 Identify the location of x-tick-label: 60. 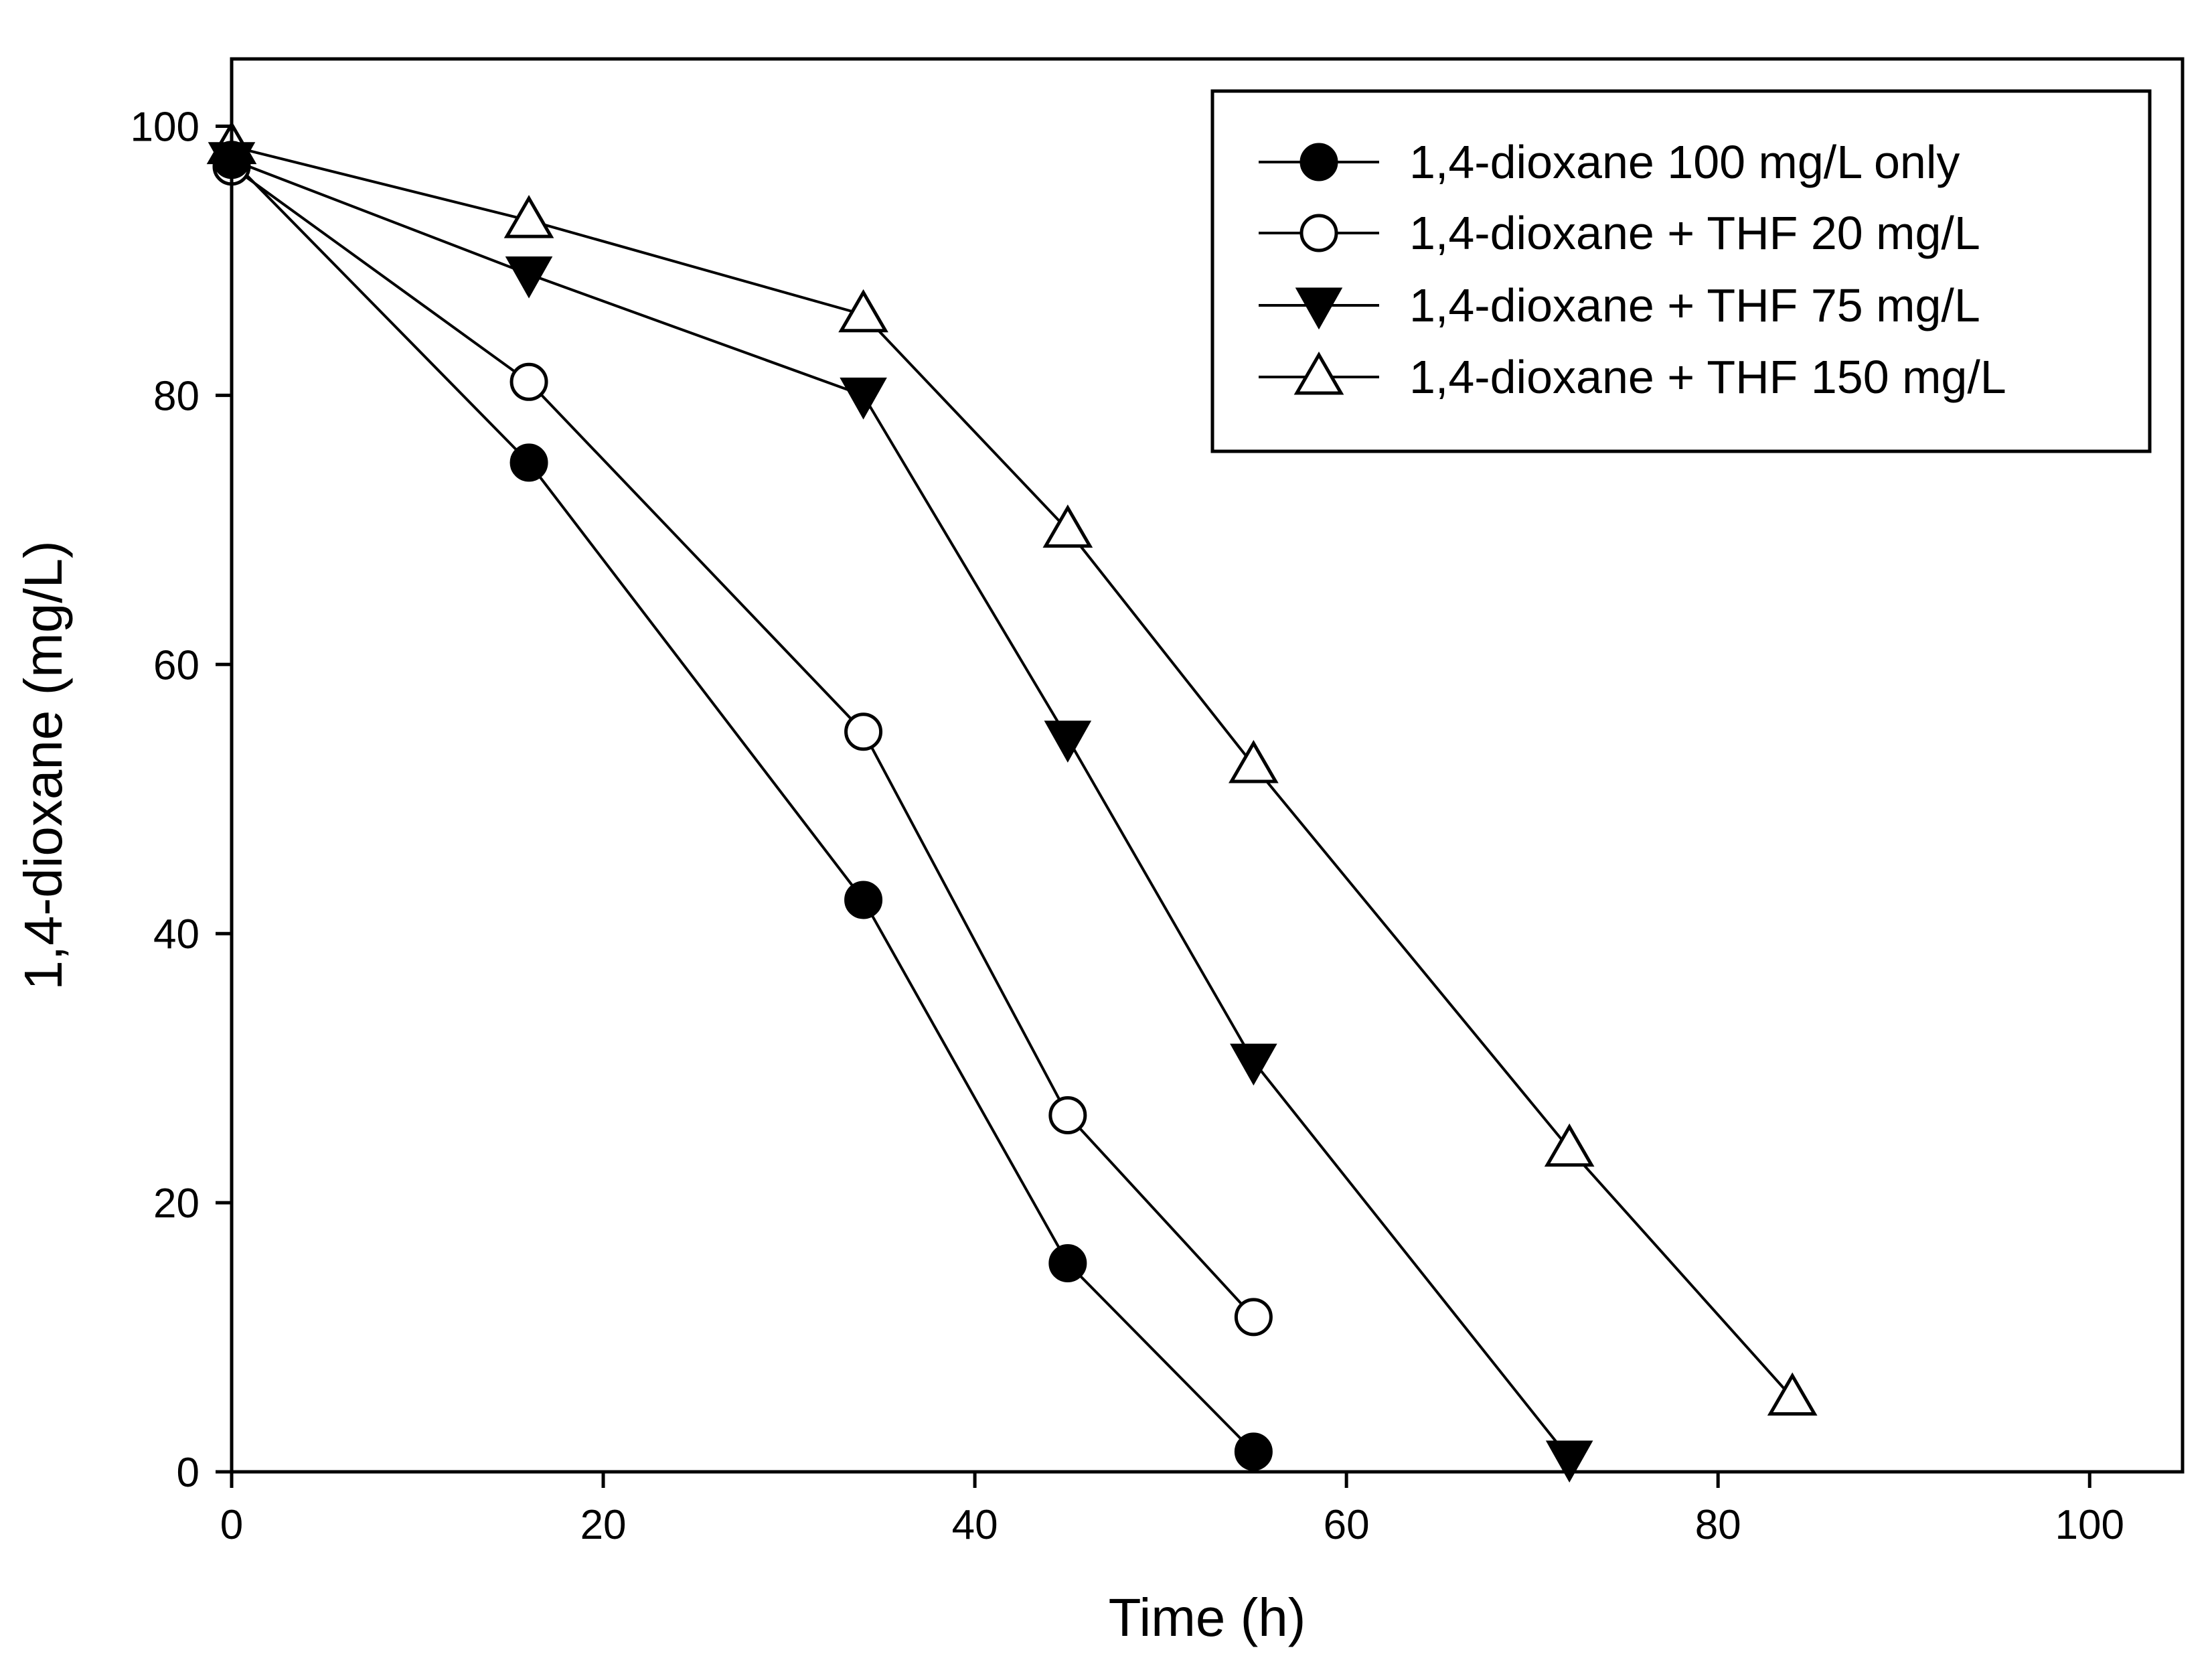
(1347, 1525).